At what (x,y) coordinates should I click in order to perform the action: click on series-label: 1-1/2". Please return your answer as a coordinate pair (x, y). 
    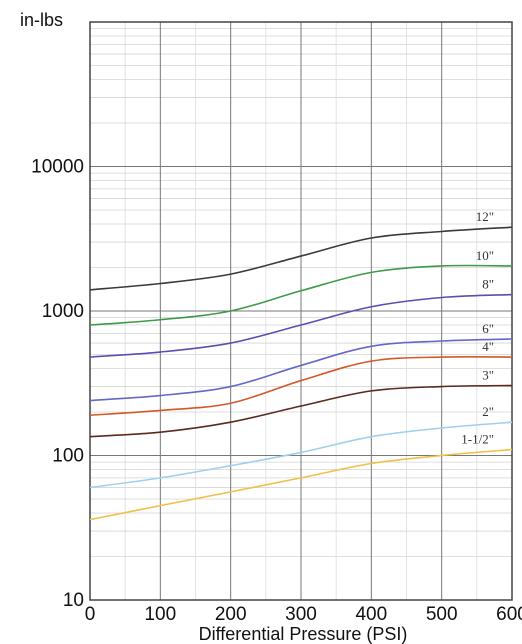
    Looking at the image, I should click on (477, 439).